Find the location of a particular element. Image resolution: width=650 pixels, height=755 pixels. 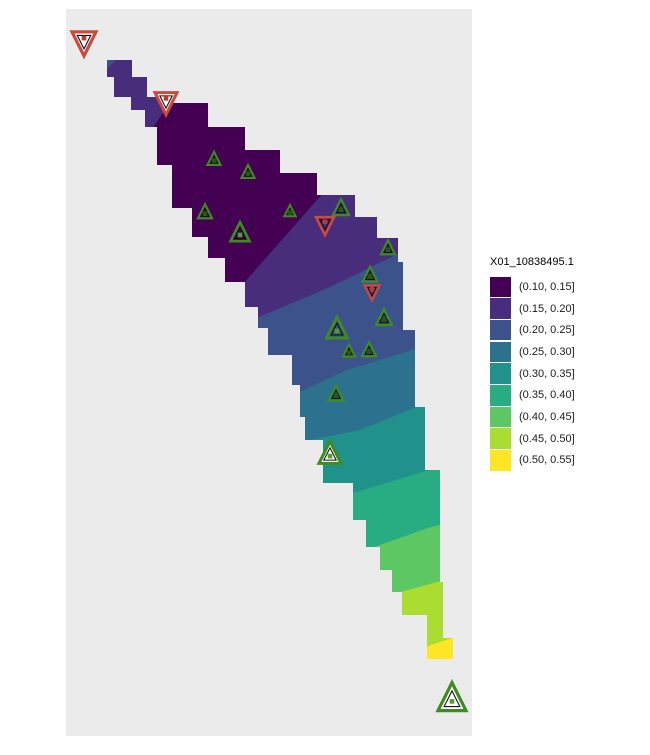

legend-item: (0.15, 0.20] is located at coordinates (532, 309).